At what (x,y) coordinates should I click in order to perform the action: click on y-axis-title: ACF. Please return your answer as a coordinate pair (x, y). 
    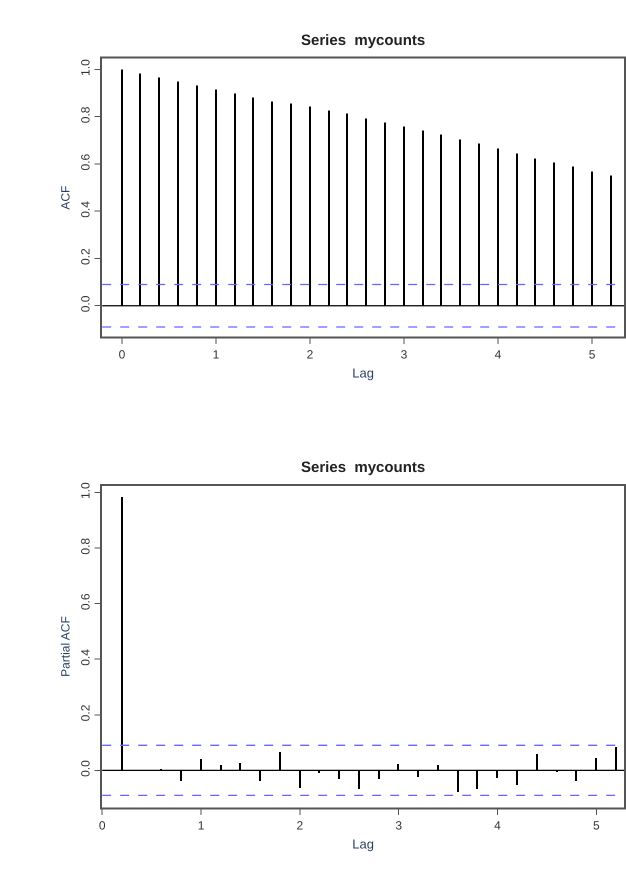
    Looking at the image, I should click on (65, 198).